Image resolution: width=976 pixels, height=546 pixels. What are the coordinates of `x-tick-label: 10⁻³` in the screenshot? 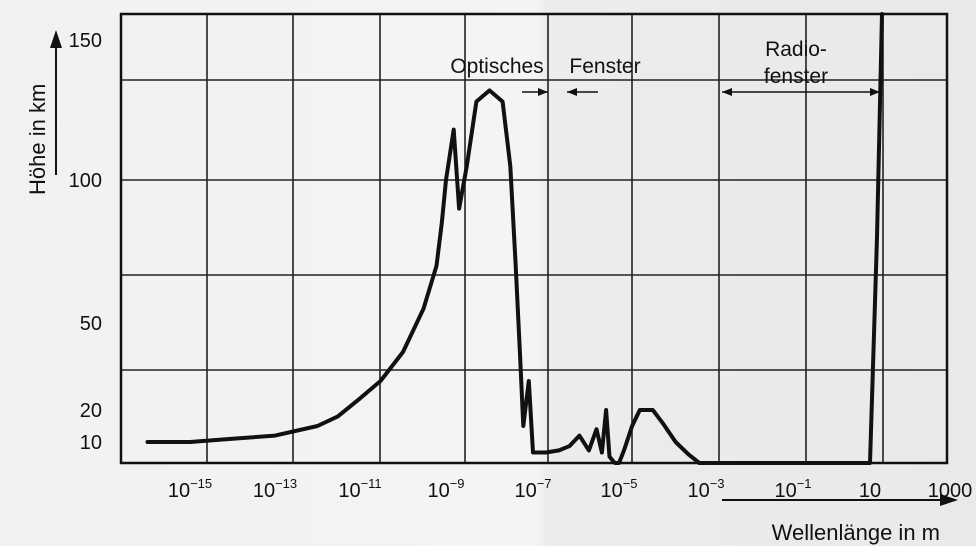 It's located at (705, 489).